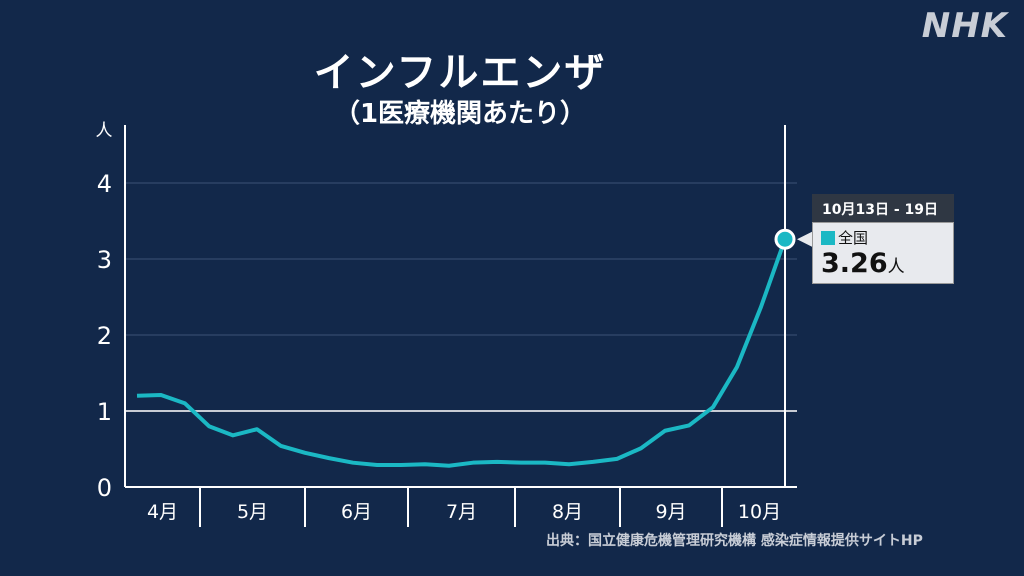 The width and height of the screenshot is (1024, 576). What do you see at coordinates (883, 208) in the screenshot?
I see `tooltip-date: 10月13日 - 19日` at bounding box center [883, 208].